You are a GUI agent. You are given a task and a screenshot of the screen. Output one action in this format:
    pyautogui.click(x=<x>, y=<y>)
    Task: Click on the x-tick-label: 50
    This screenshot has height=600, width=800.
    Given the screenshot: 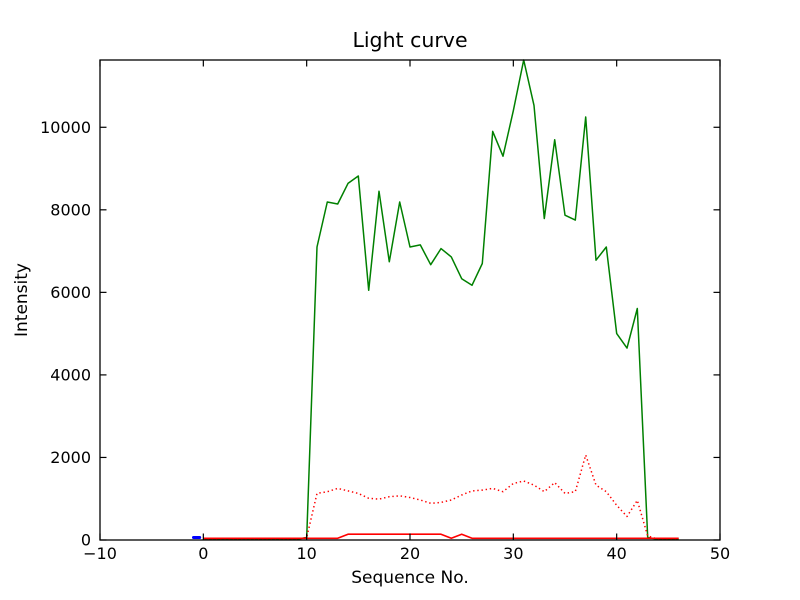 What is the action you would take?
    pyautogui.click(x=720, y=553)
    